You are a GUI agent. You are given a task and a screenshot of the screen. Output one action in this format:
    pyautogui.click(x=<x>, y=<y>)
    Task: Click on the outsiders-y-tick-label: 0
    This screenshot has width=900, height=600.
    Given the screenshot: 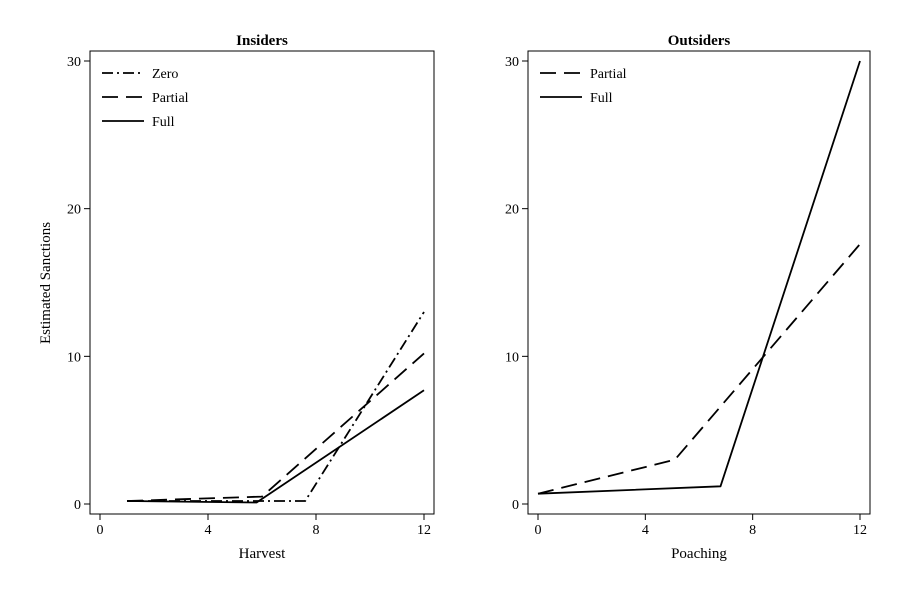 What is the action you would take?
    pyautogui.click(x=515, y=505)
    